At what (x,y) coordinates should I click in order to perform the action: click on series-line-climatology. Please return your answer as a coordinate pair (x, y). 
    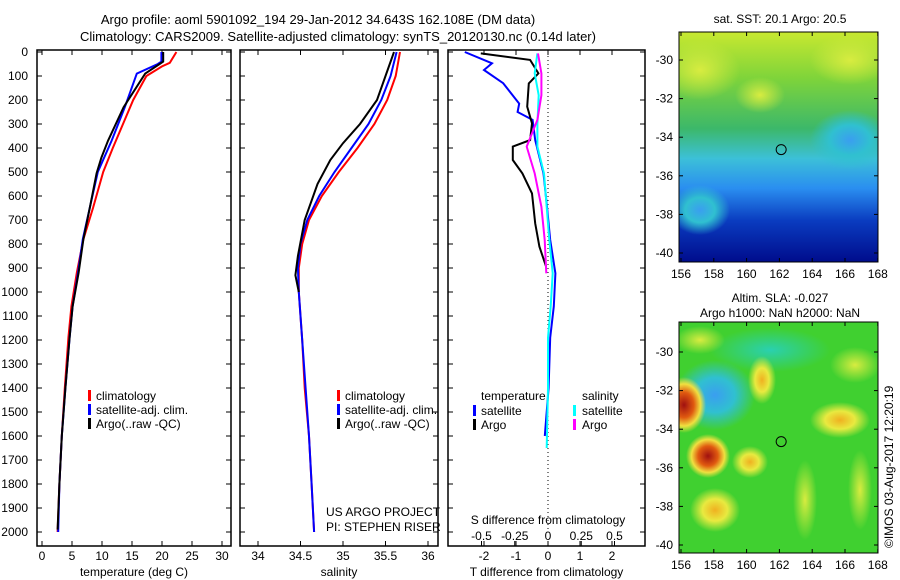
    Looking at the image, I should click on (349, 292).